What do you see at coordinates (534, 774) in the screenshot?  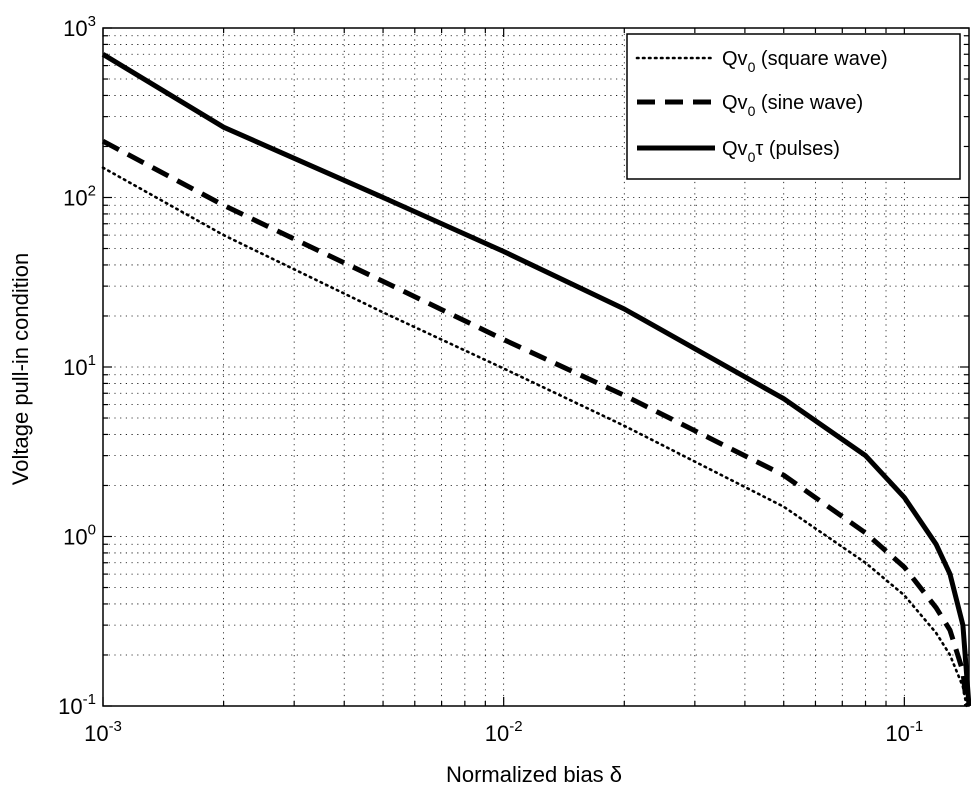 I see `x-axis-label: Normalized bias δ` at bounding box center [534, 774].